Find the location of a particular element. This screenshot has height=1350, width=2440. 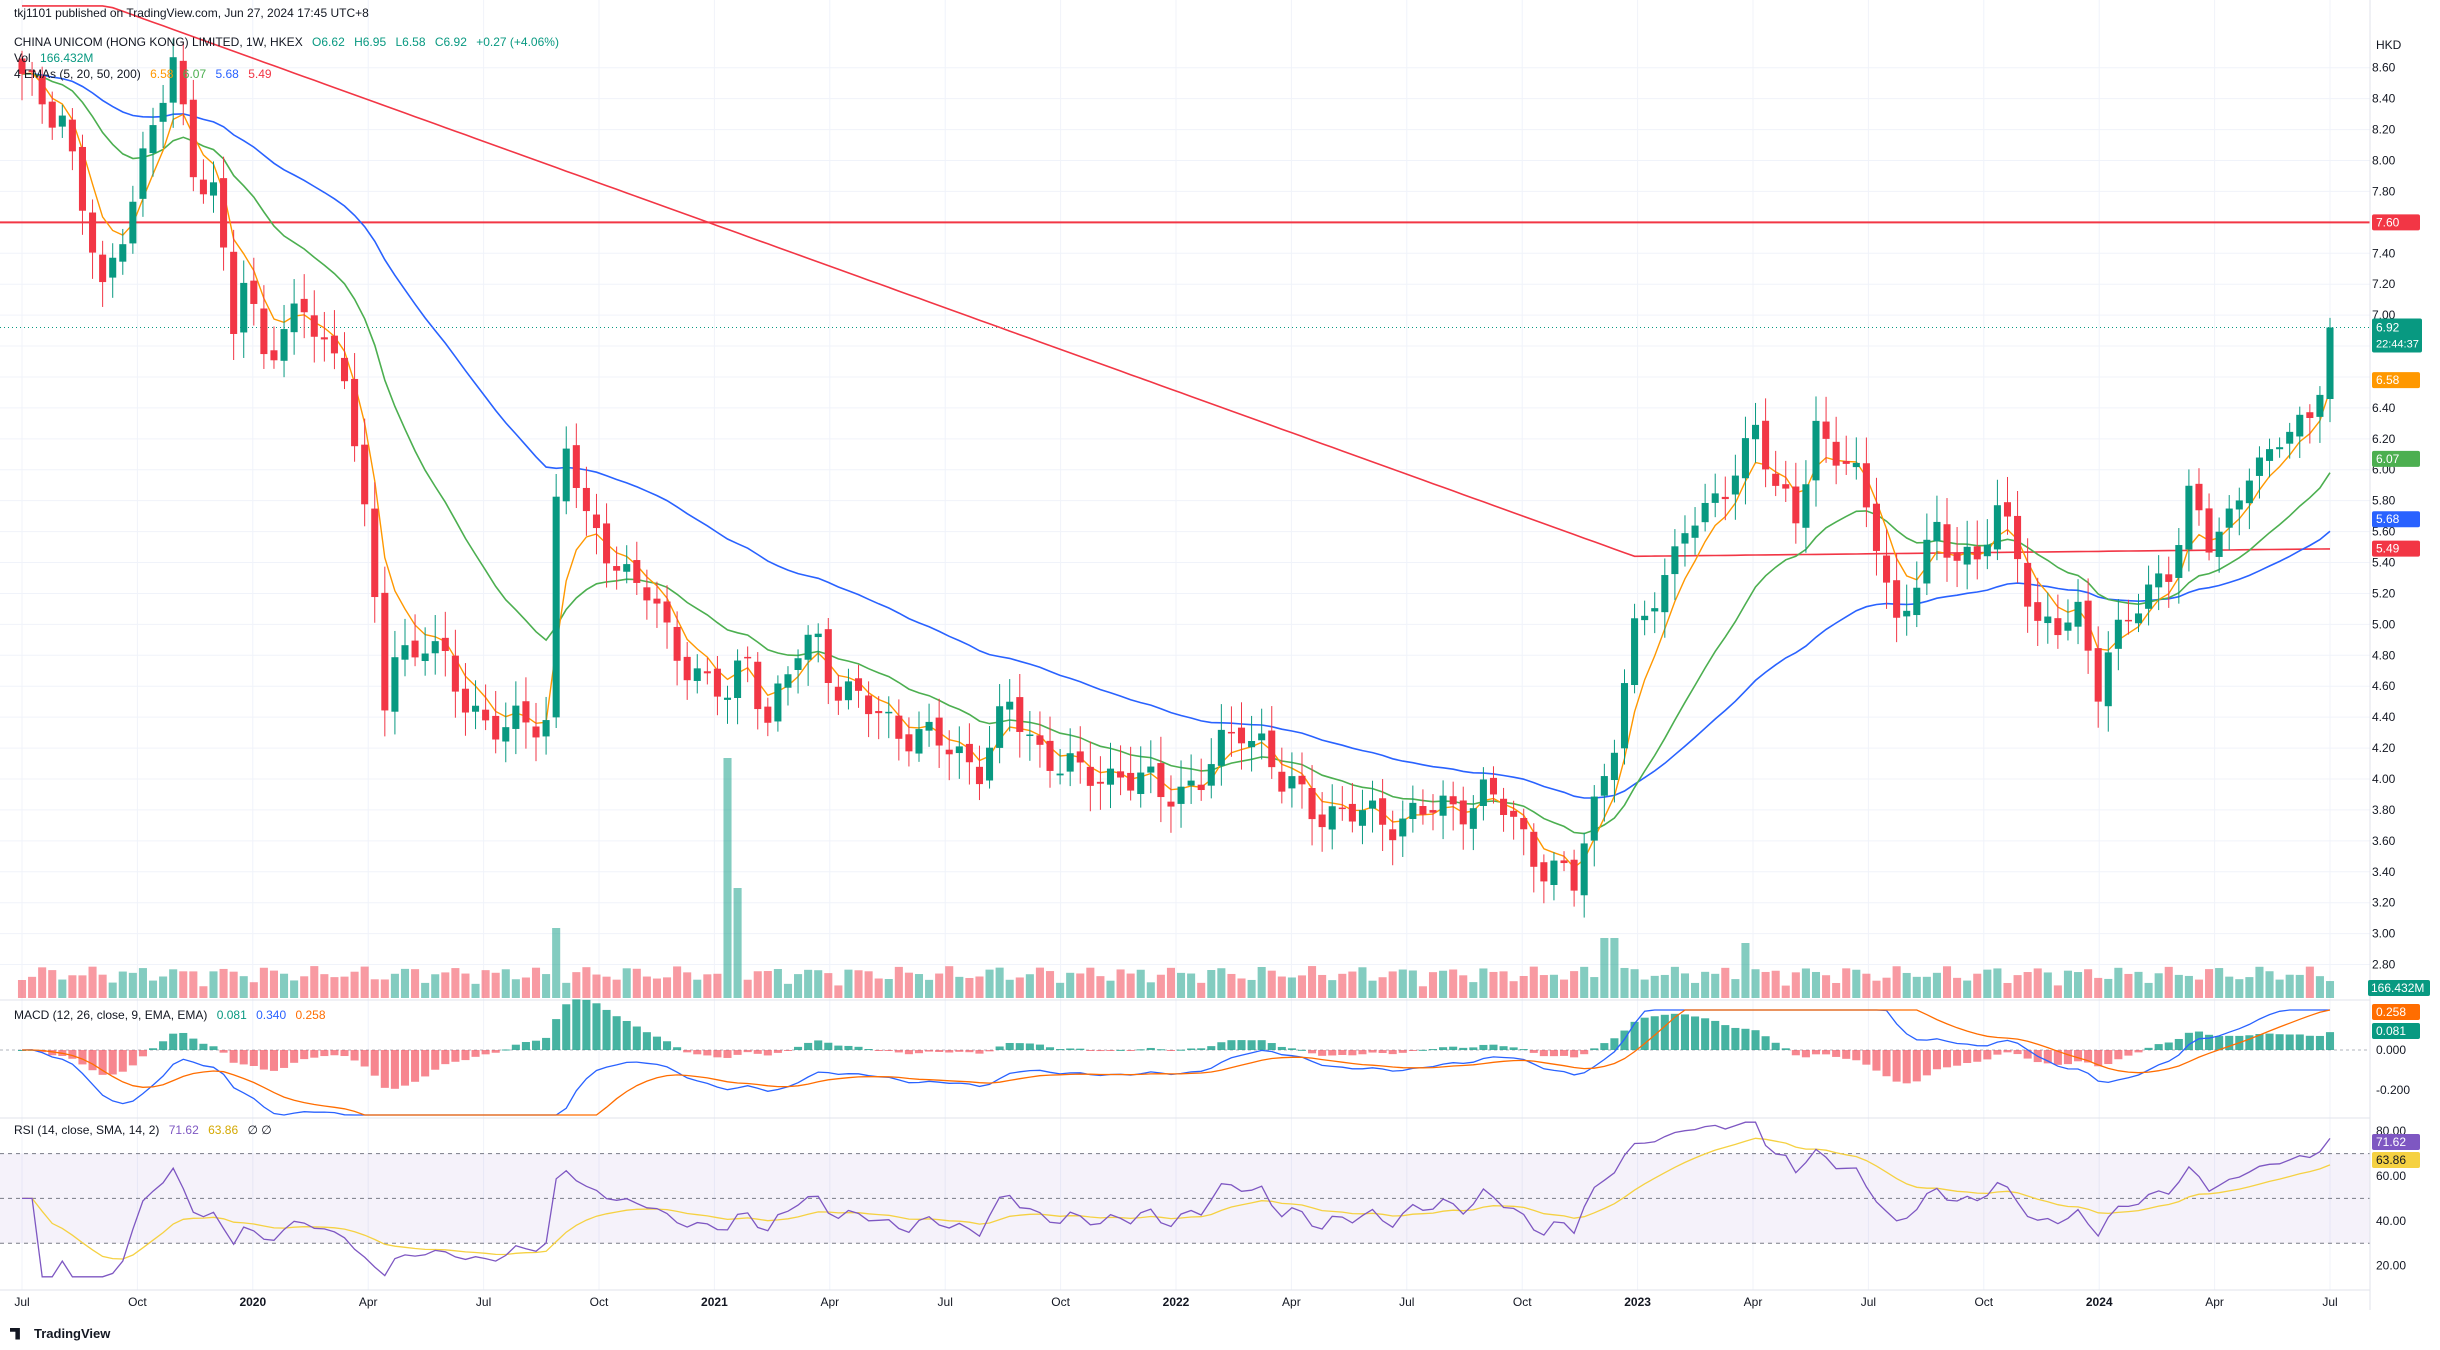

price-tick-label: 4.60 is located at coordinates (2384, 686).